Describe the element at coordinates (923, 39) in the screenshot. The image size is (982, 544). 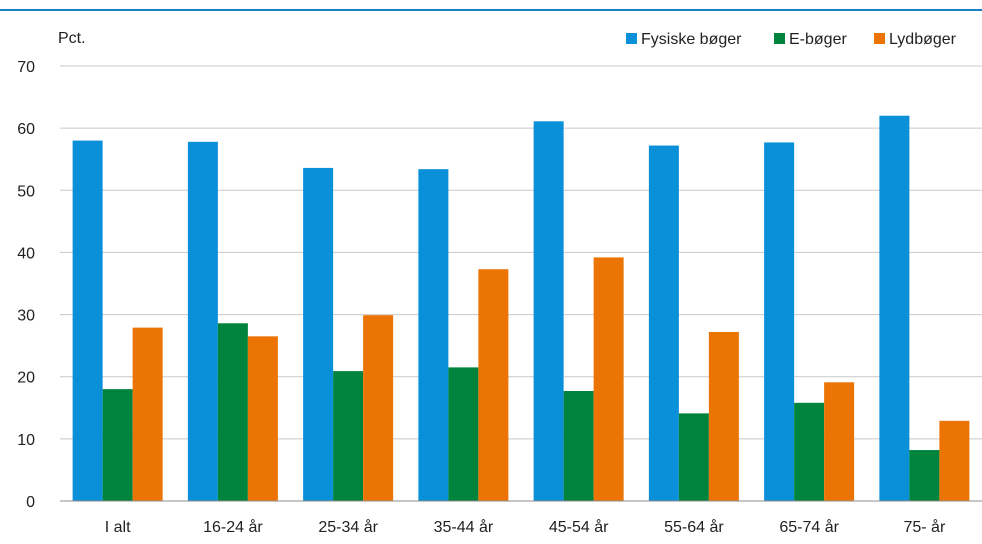
I see `legend-label: Lydbøger` at that location.